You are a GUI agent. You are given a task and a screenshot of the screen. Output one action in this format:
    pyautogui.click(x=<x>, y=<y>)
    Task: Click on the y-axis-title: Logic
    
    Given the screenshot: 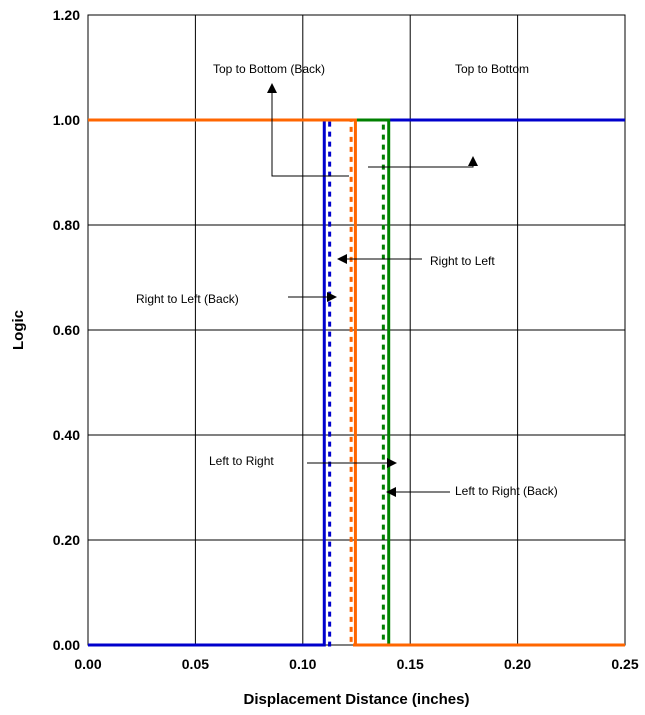 What is the action you would take?
    pyautogui.click(x=18, y=330)
    